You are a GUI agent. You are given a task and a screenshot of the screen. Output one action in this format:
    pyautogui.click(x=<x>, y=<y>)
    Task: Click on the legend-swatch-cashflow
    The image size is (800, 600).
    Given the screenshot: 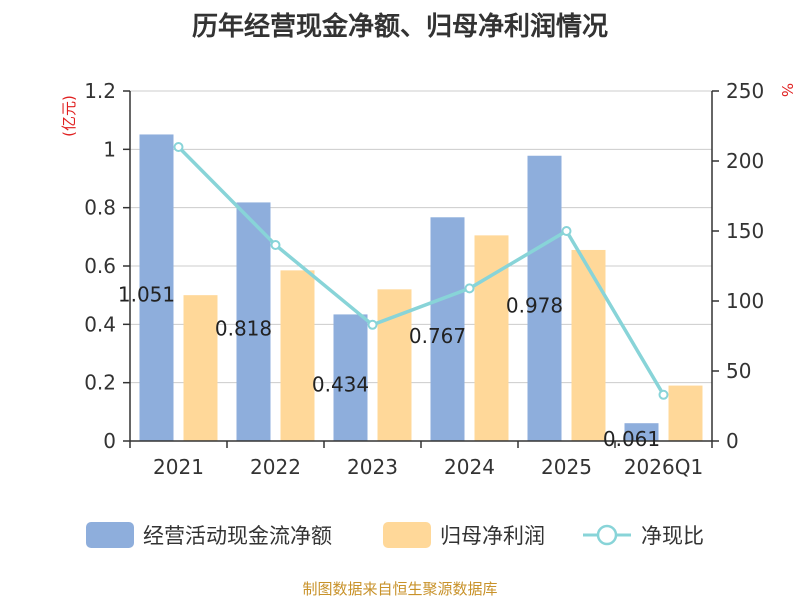 What is the action you would take?
    pyautogui.click(x=110, y=535)
    